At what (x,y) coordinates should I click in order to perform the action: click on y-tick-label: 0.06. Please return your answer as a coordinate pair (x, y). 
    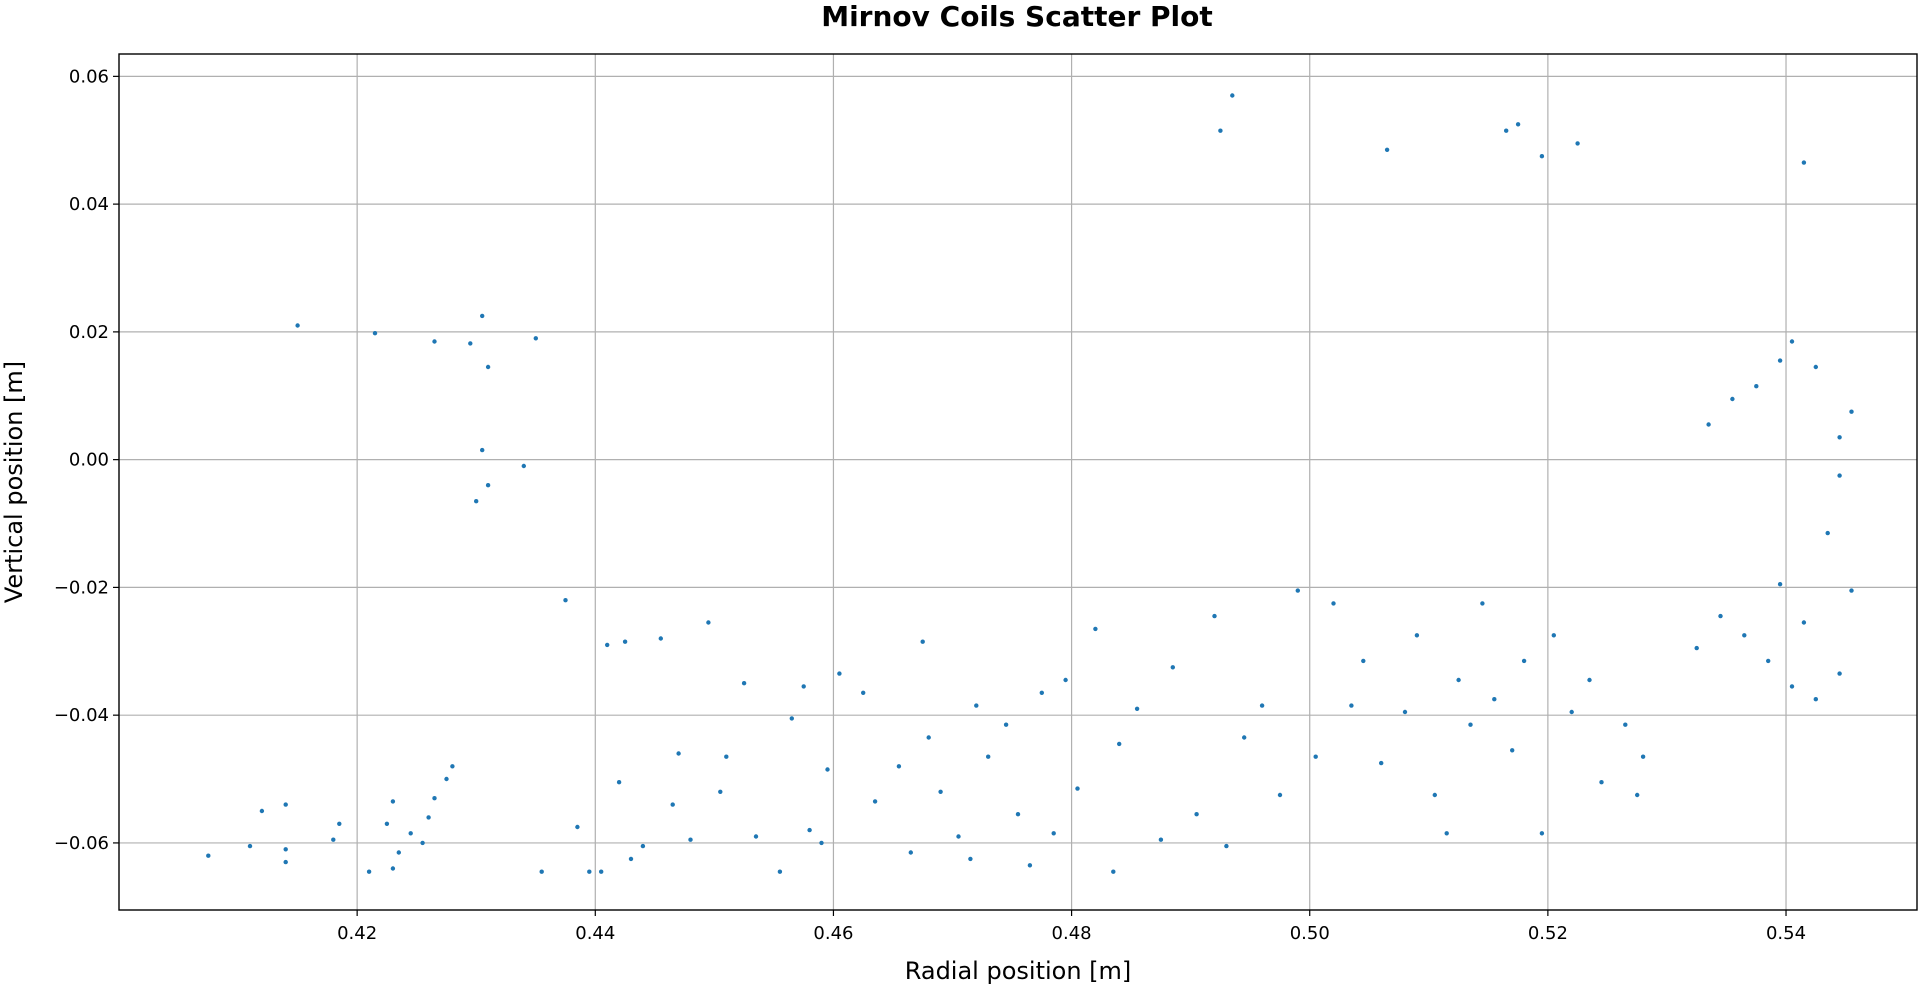
    Looking at the image, I should click on (89, 76).